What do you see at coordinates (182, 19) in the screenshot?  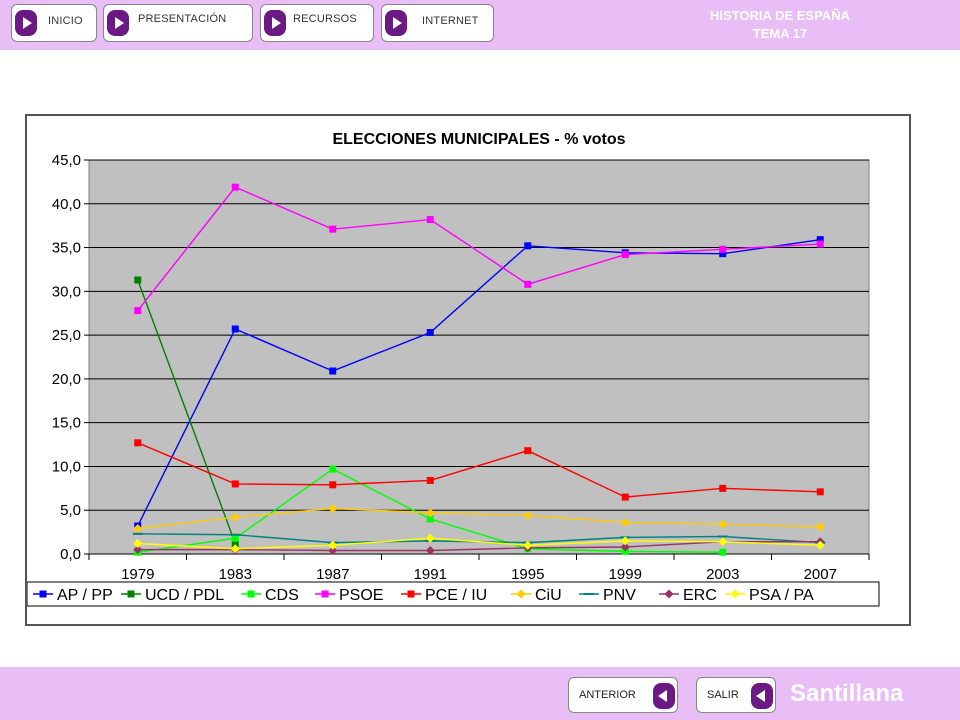 I see `presentacion-label: PRESENTACIÓN` at bounding box center [182, 19].